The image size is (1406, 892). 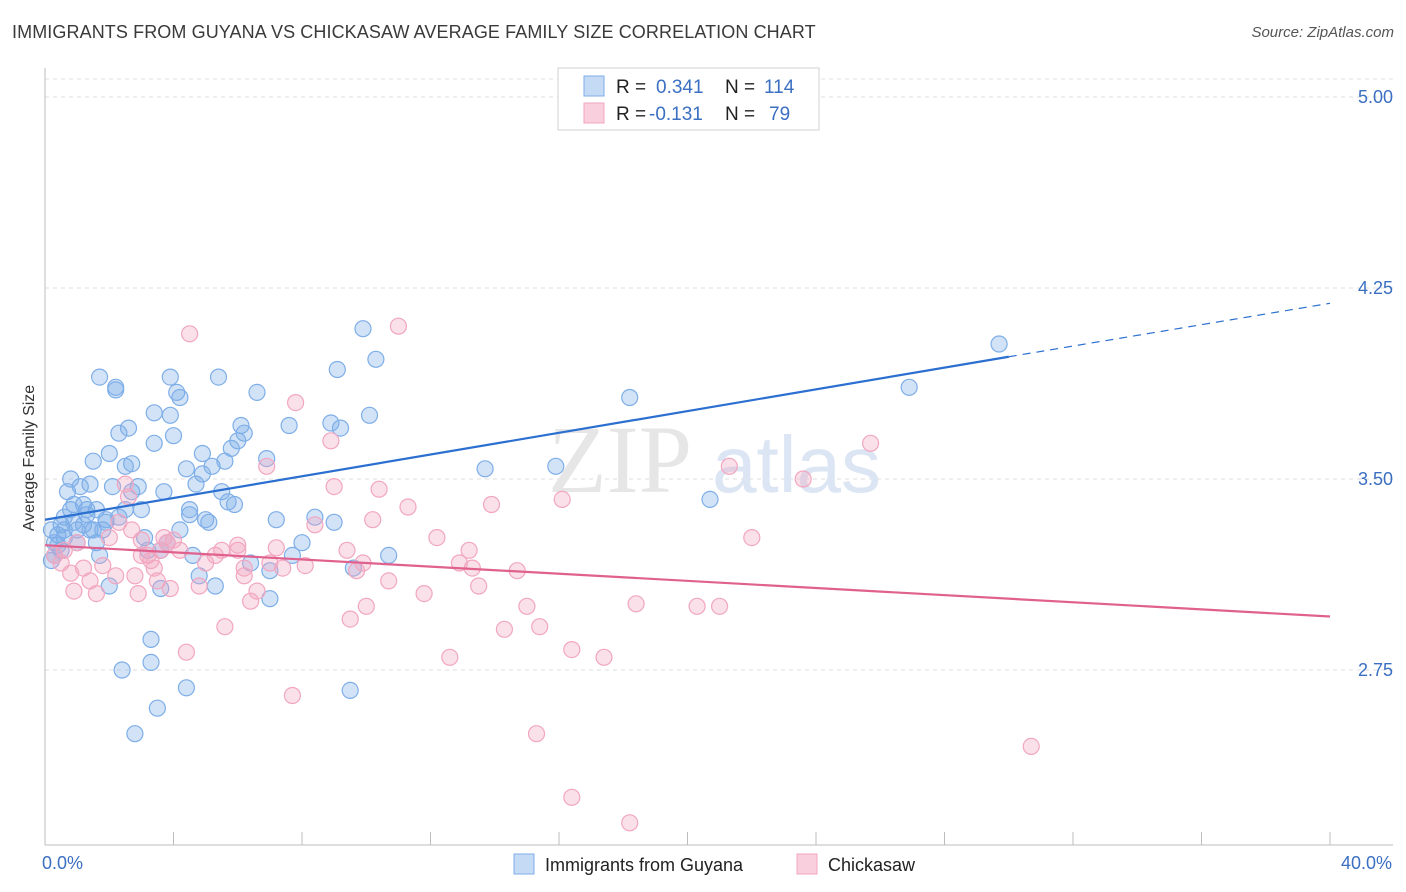 I want to click on bottom-legend-swatch-chickasaw, so click(x=807, y=864).